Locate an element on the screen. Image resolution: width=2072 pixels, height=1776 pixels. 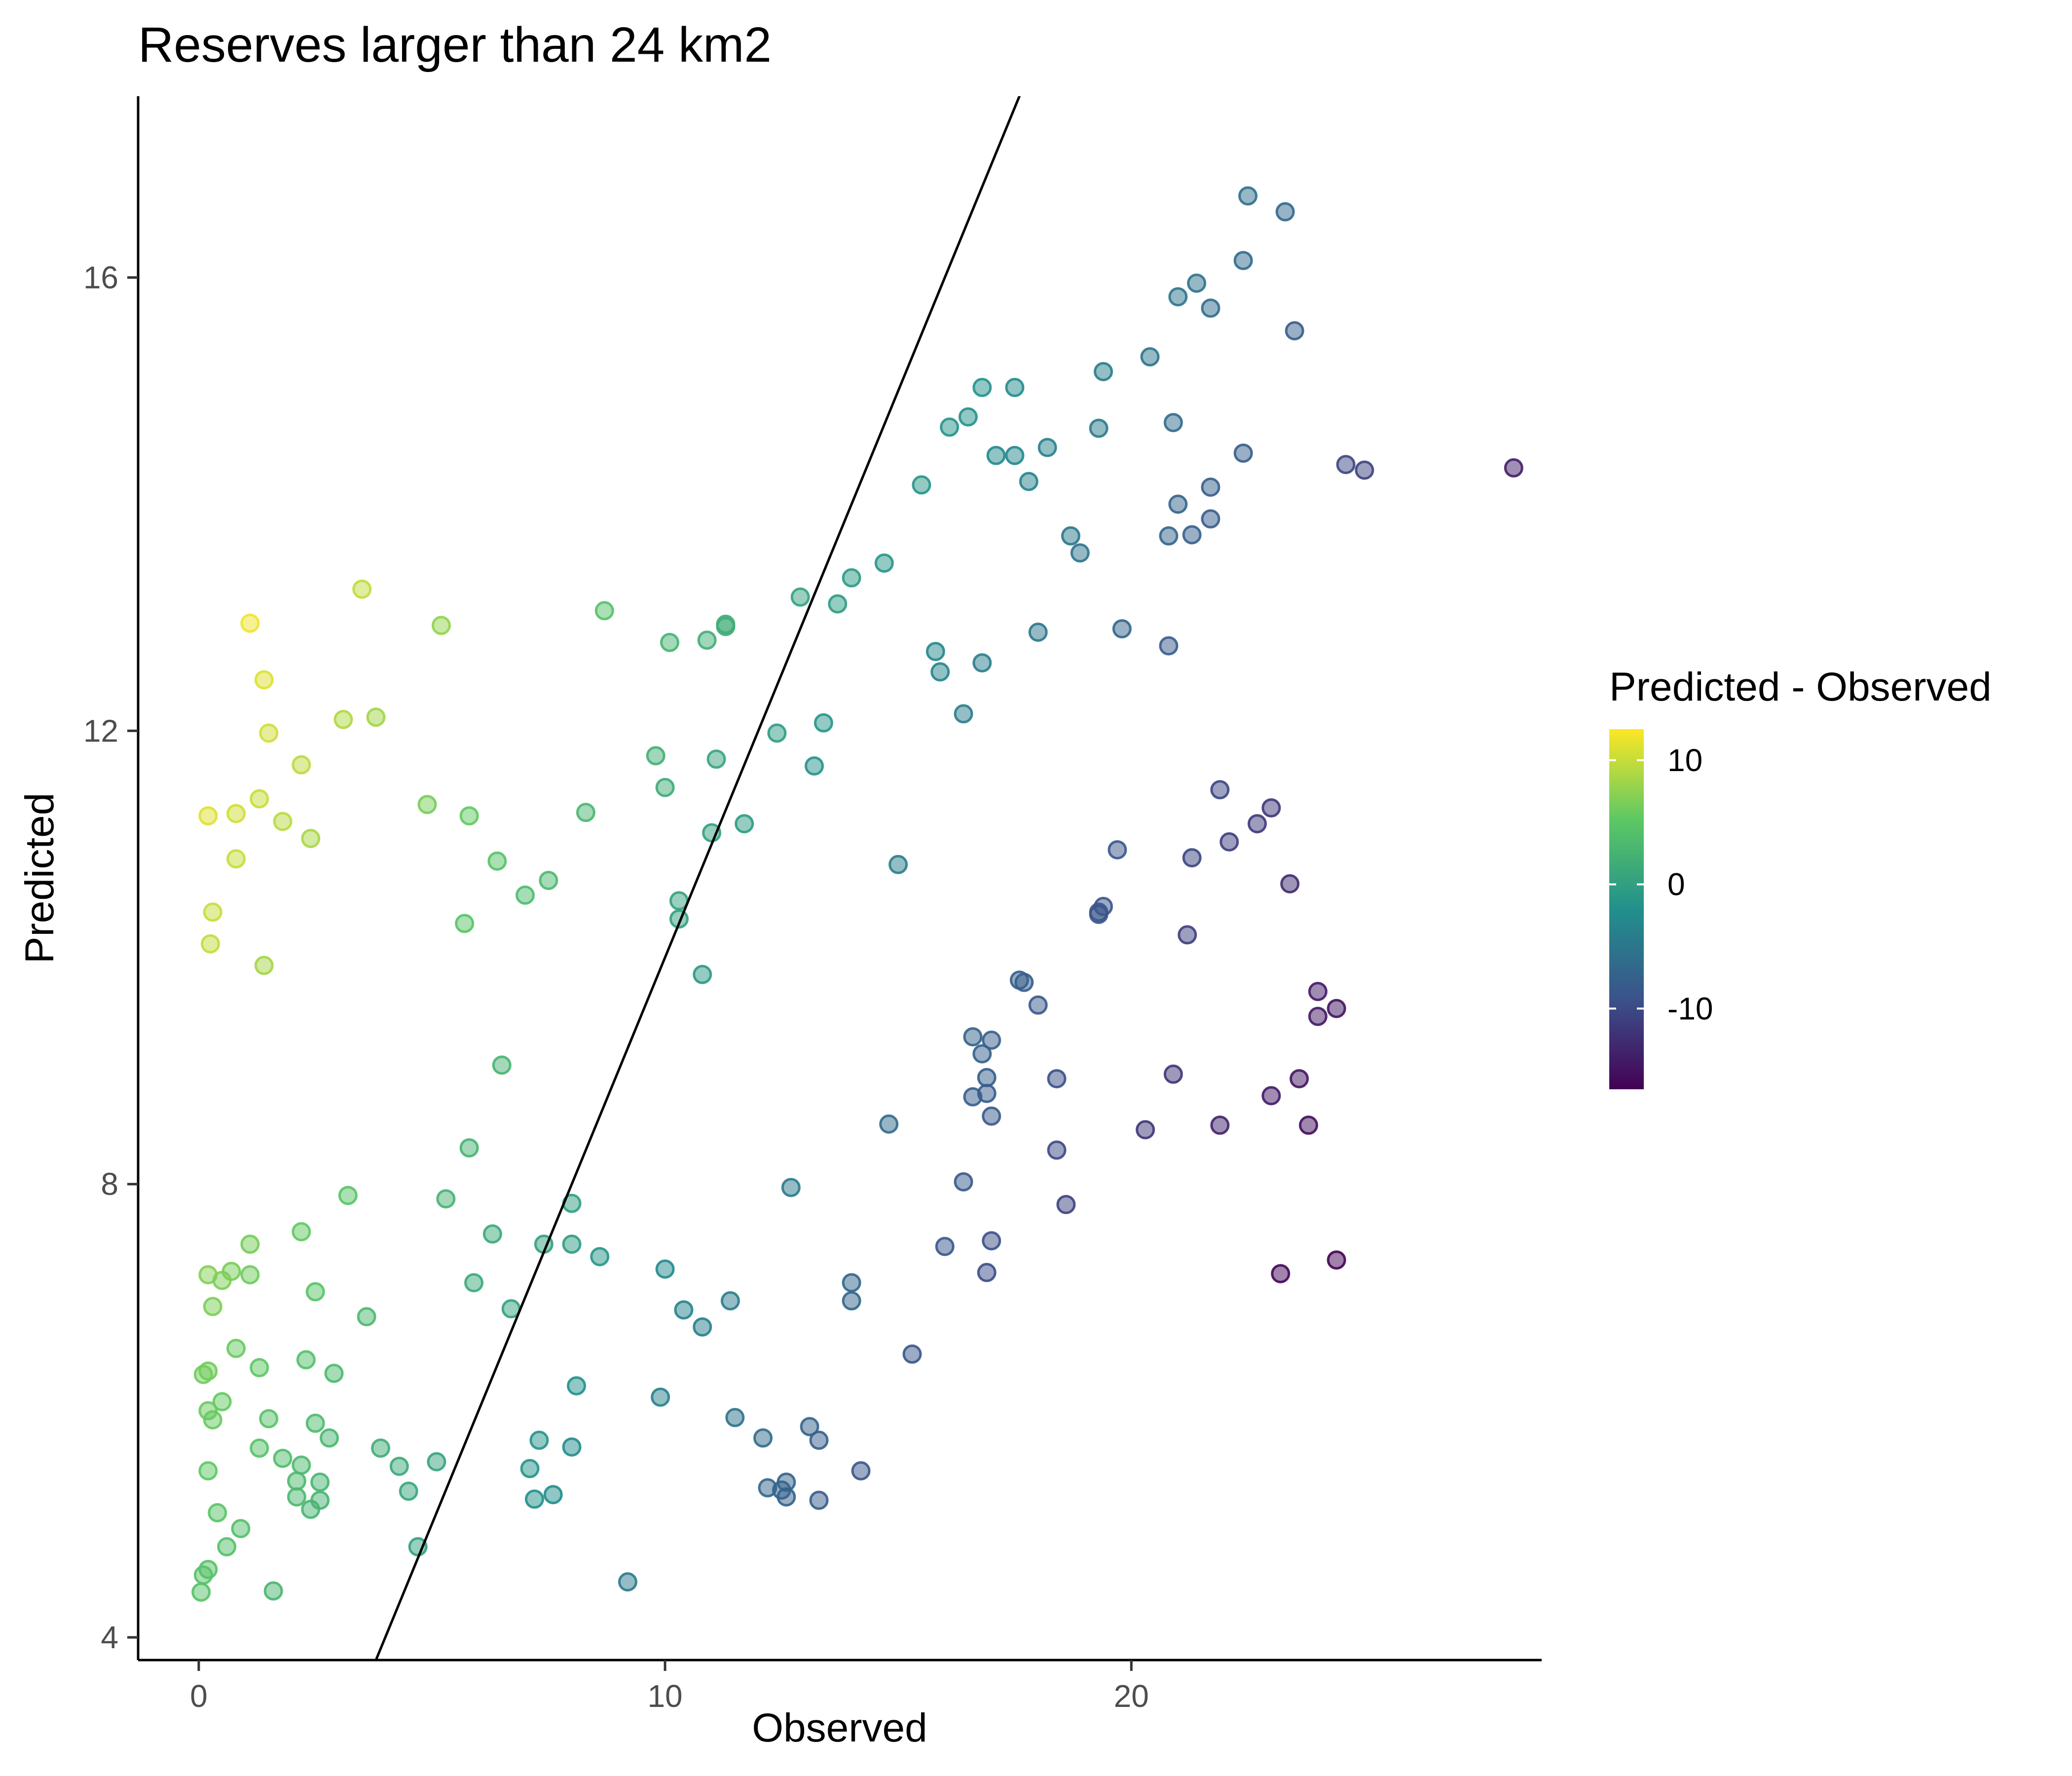
y-axis-ticks: 4 8 12 16 is located at coordinates (111, 958).